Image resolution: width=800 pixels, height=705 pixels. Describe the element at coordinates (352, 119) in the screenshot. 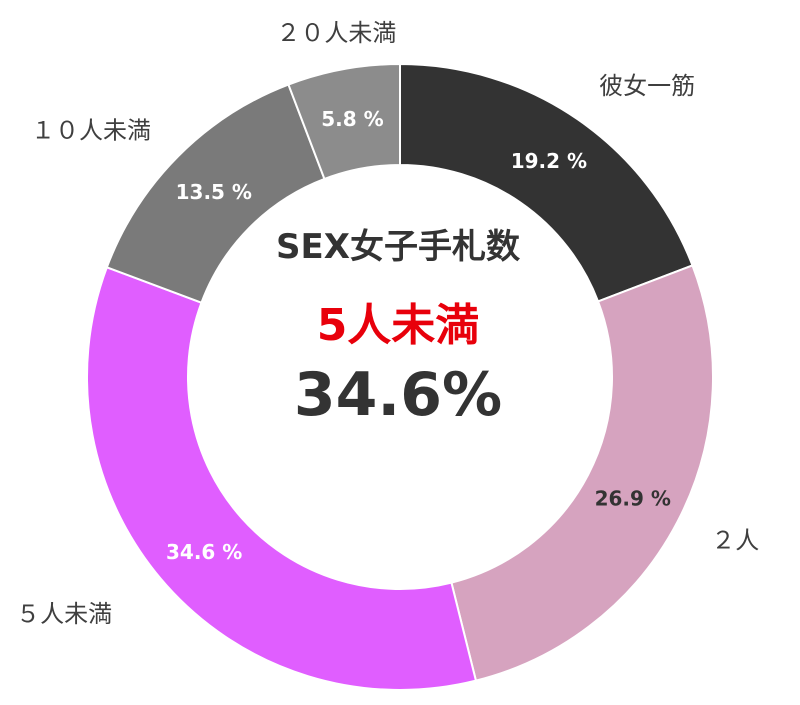

I see `value-label-5: 5.8 %` at that location.